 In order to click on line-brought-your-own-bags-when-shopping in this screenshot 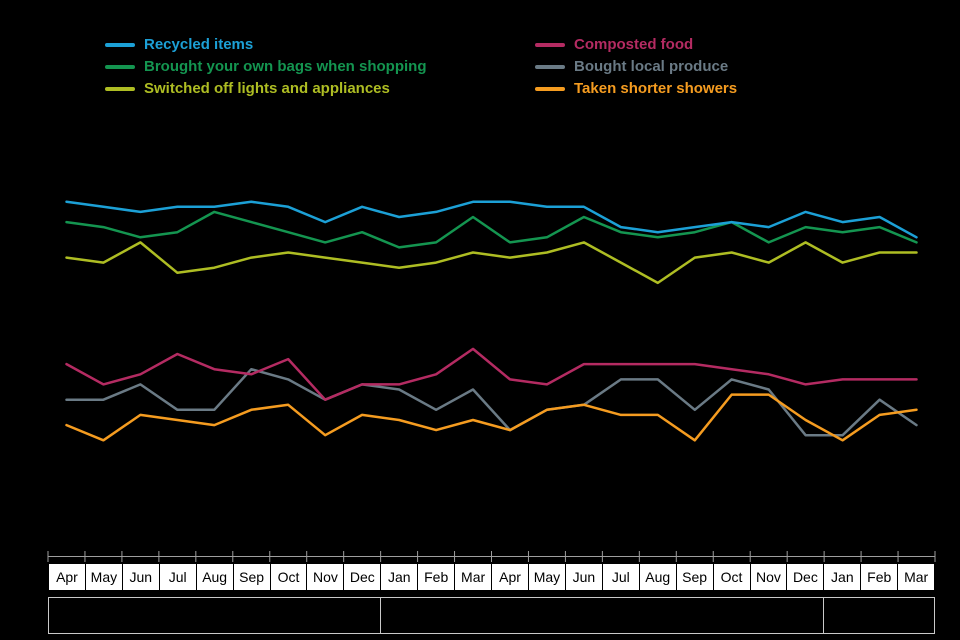, I will do `click(491, 229)`.